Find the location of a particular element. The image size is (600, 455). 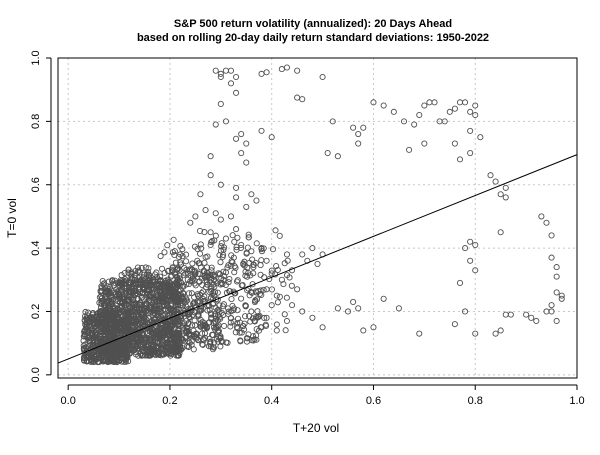

x-tick-label: 1.0 is located at coordinates (576, 401).